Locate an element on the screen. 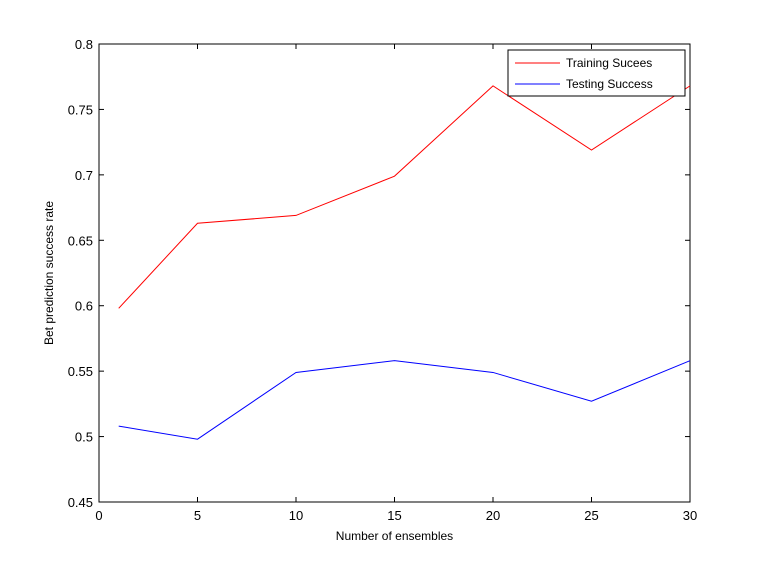 The height and width of the screenshot is (566, 763). x-tick-label: 30 is located at coordinates (690, 515).